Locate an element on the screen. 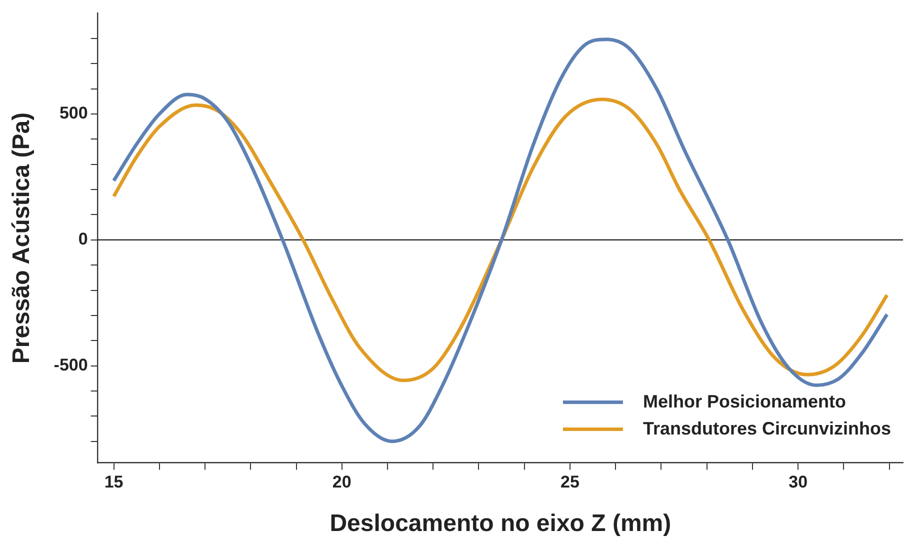 The image size is (905, 547). x-tick-label: 30 is located at coordinates (798, 482).